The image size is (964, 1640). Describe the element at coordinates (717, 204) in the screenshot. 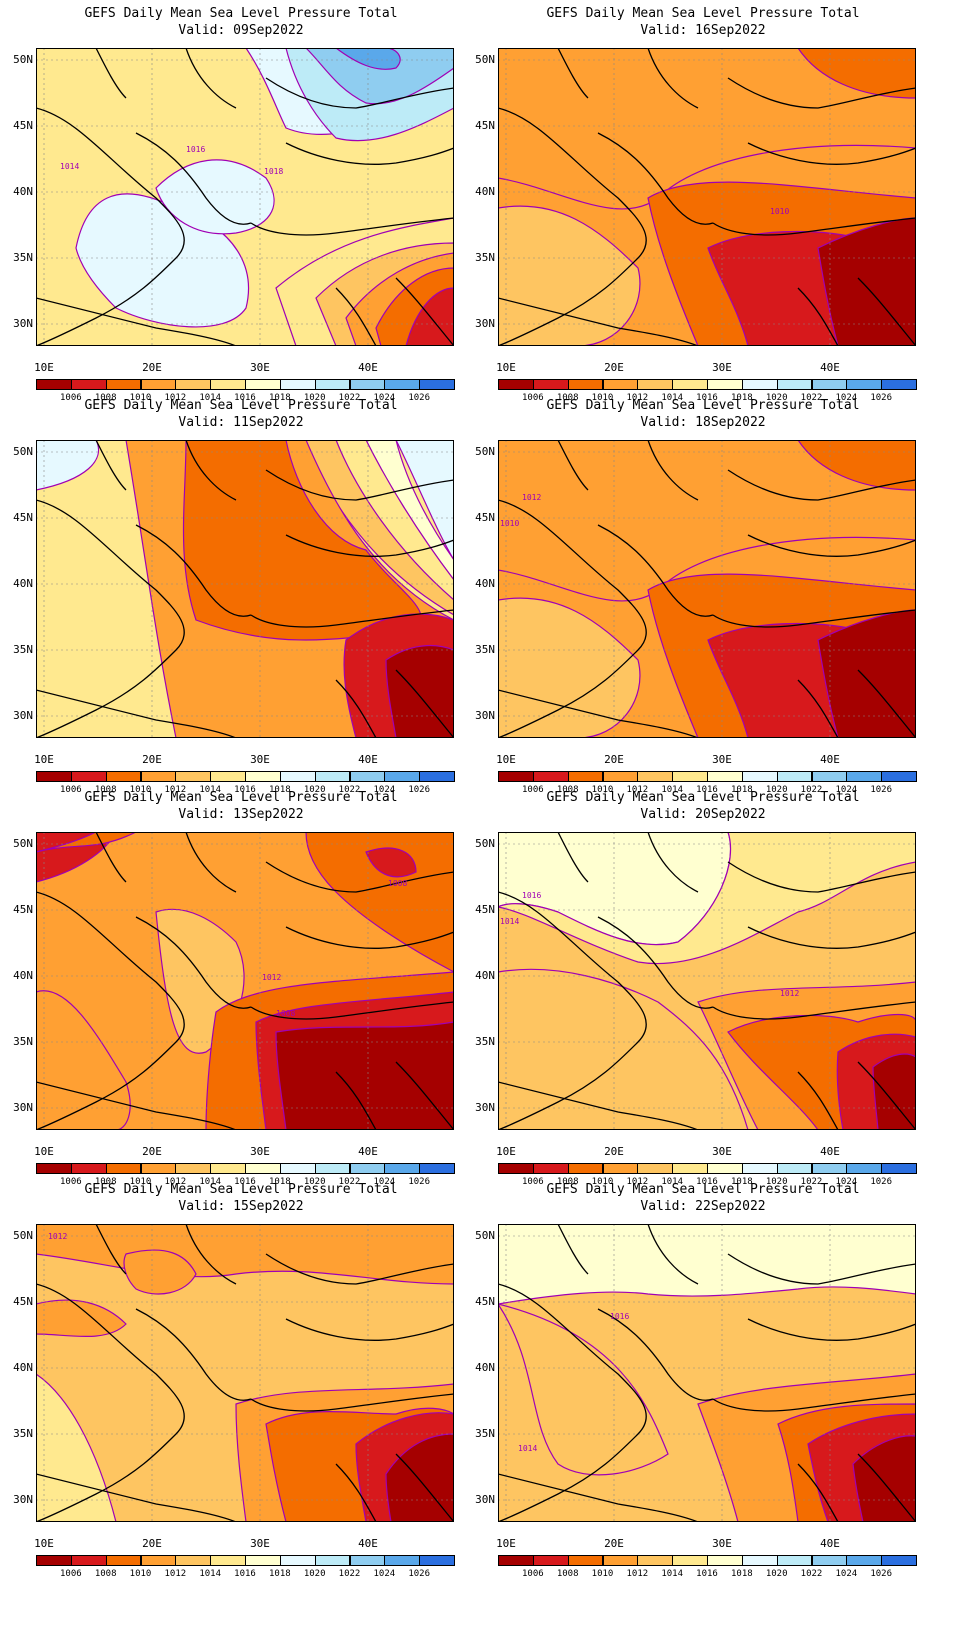

I see `map-area: 1010` at that location.